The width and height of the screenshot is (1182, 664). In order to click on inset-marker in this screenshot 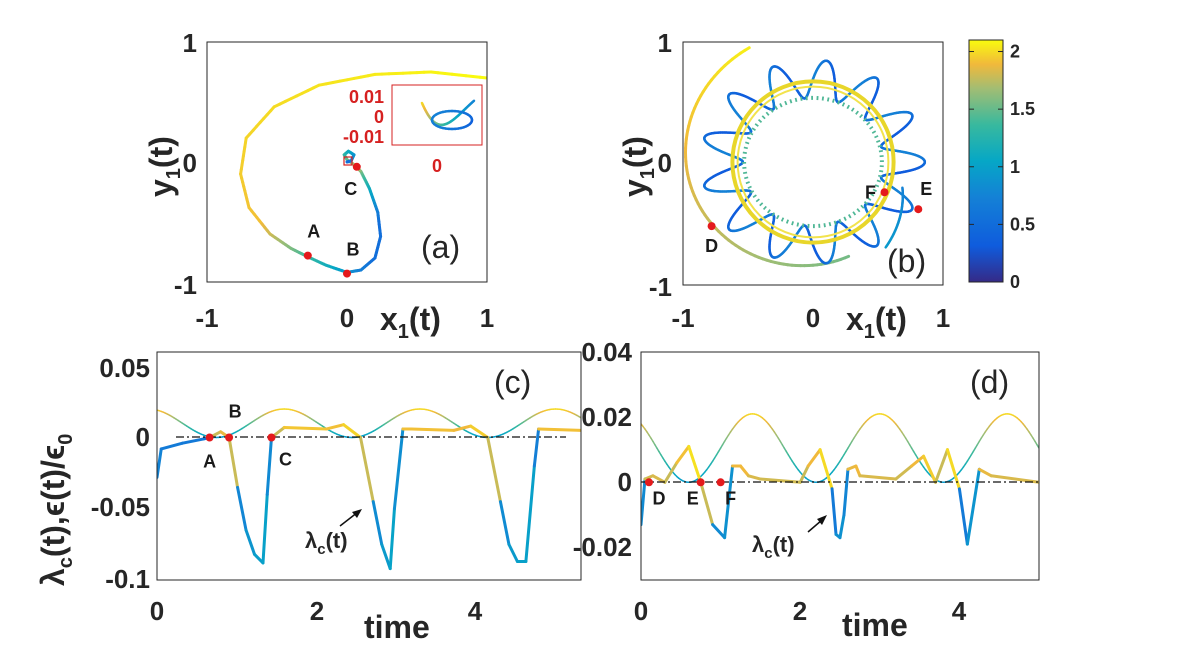, I will do `click(348, 161)`.